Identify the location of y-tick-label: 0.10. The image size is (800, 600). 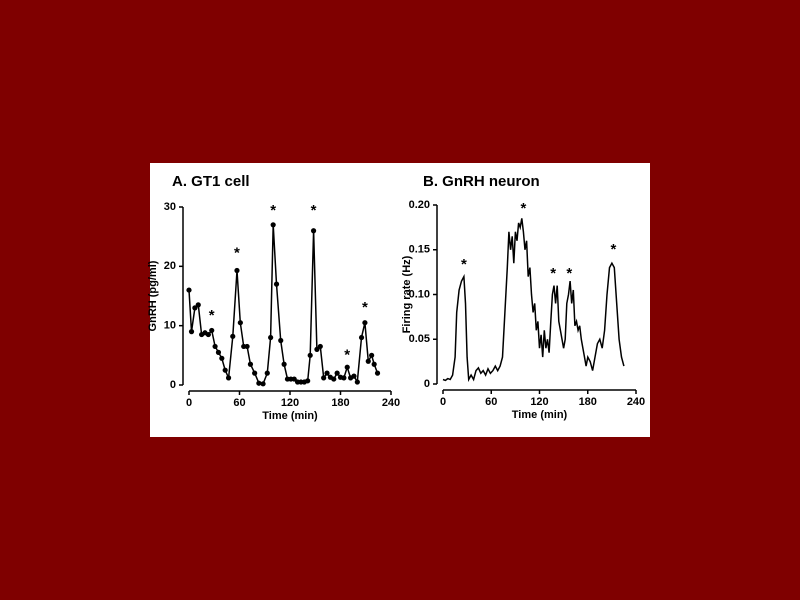
(419, 294).